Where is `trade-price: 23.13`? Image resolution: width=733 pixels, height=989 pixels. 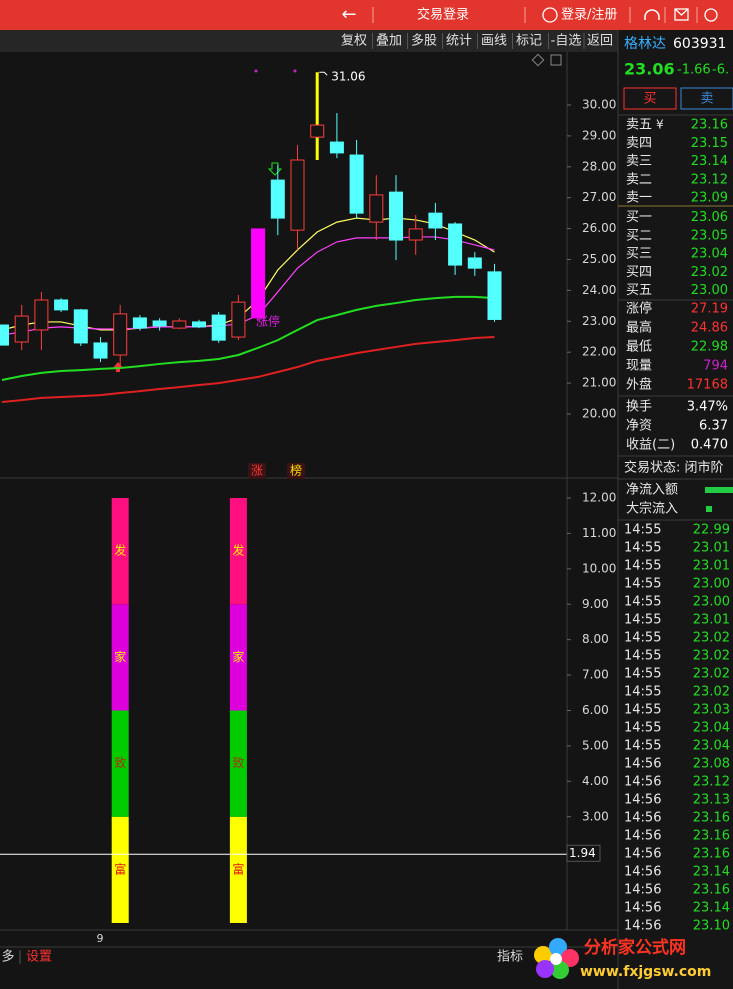 trade-price: 23.13 is located at coordinates (711, 800).